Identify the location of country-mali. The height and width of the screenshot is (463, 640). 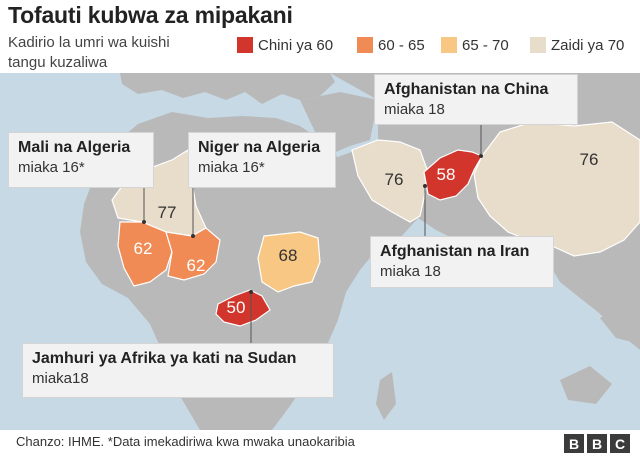
(145, 254).